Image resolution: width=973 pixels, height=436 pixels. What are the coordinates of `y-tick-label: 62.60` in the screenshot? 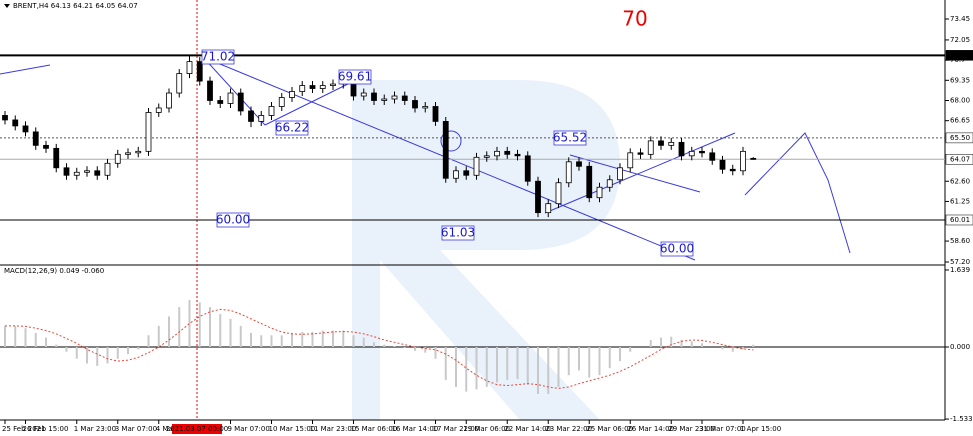 It's located at (960, 181).